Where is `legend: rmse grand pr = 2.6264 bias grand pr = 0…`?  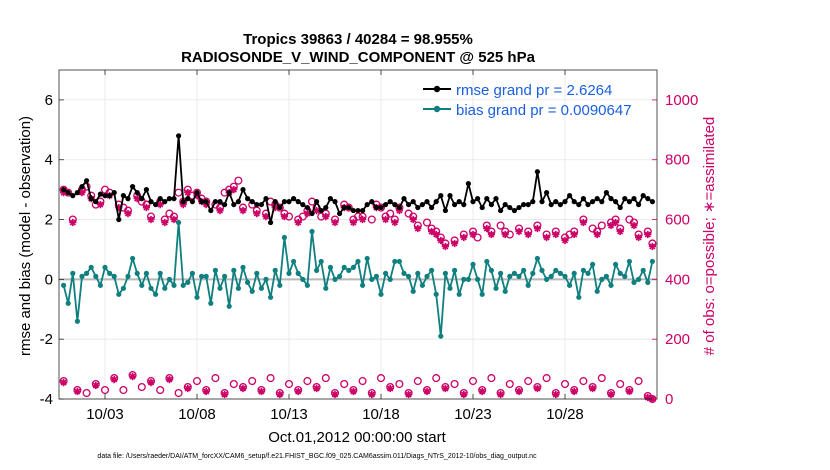
legend: rmse grand pr = 2.6264 bias grand pr = 0… is located at coordinates (527, 100).